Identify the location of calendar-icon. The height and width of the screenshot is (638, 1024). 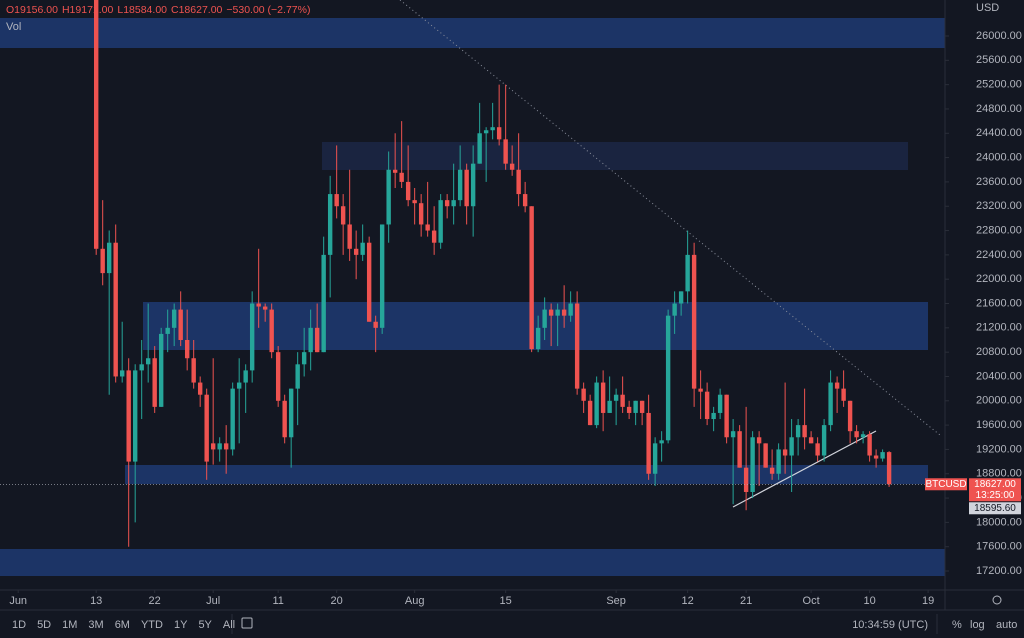
(247, 623).